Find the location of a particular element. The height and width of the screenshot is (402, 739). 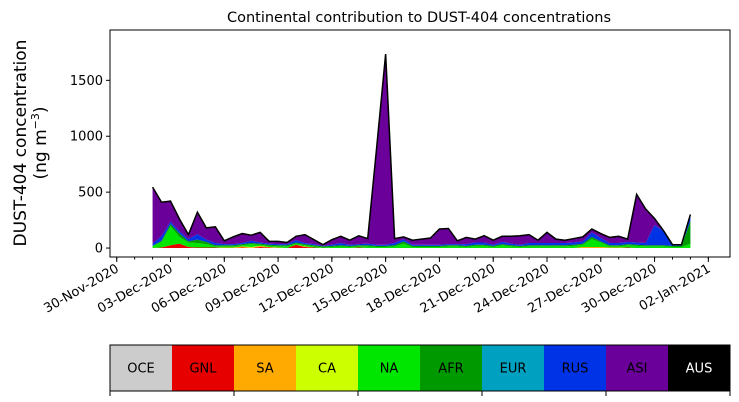

legend-swatch-ca is located at coordinates (327, 368).